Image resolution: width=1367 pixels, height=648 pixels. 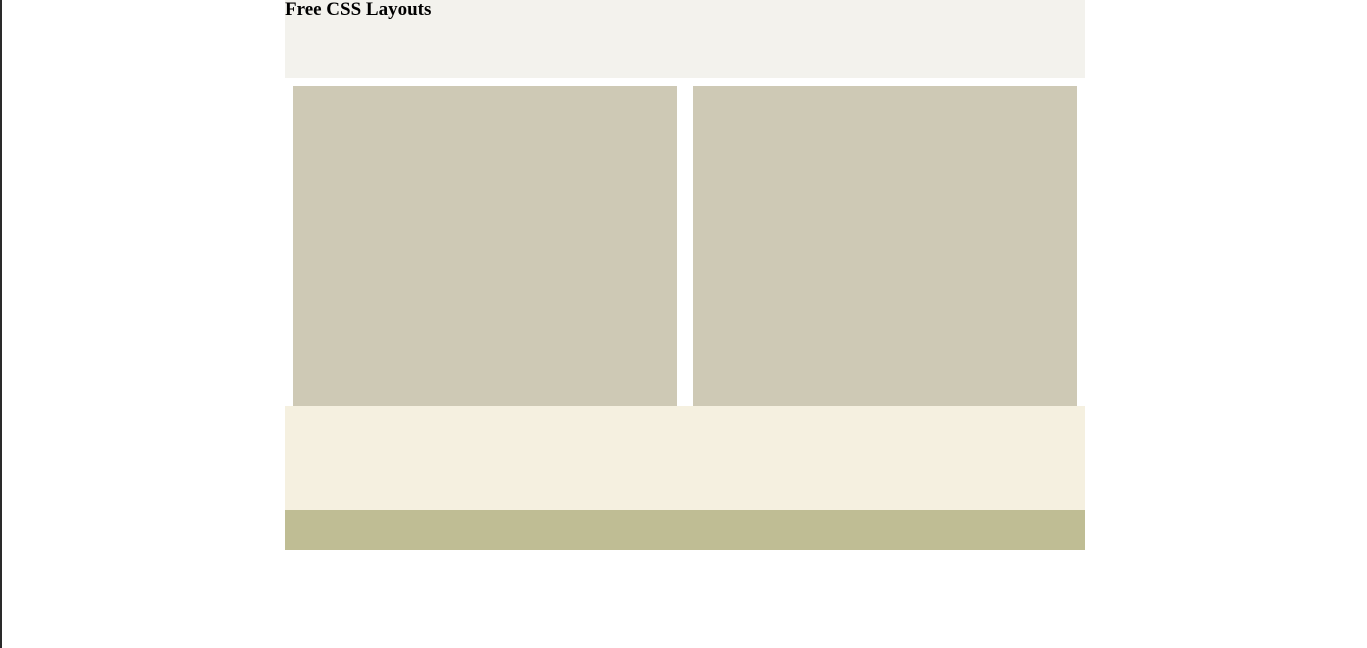 What do you see at coordinates (358, 10) in the screenshot?
I see `page-title: Free CSS Layouts` at bounding box center [358, 10].